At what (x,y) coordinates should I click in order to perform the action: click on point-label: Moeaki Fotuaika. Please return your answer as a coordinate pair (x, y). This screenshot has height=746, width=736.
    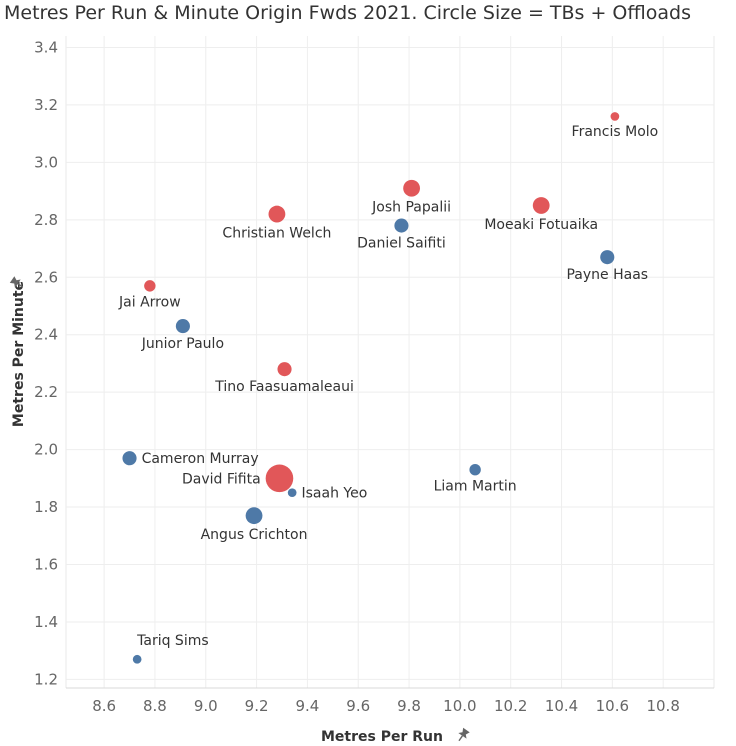
    Looking at the image, I should click on (541, 225).